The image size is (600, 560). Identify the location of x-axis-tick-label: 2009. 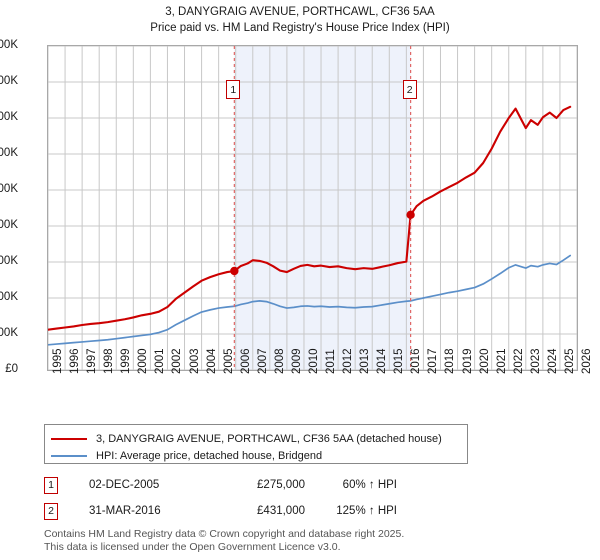
(296, 361).